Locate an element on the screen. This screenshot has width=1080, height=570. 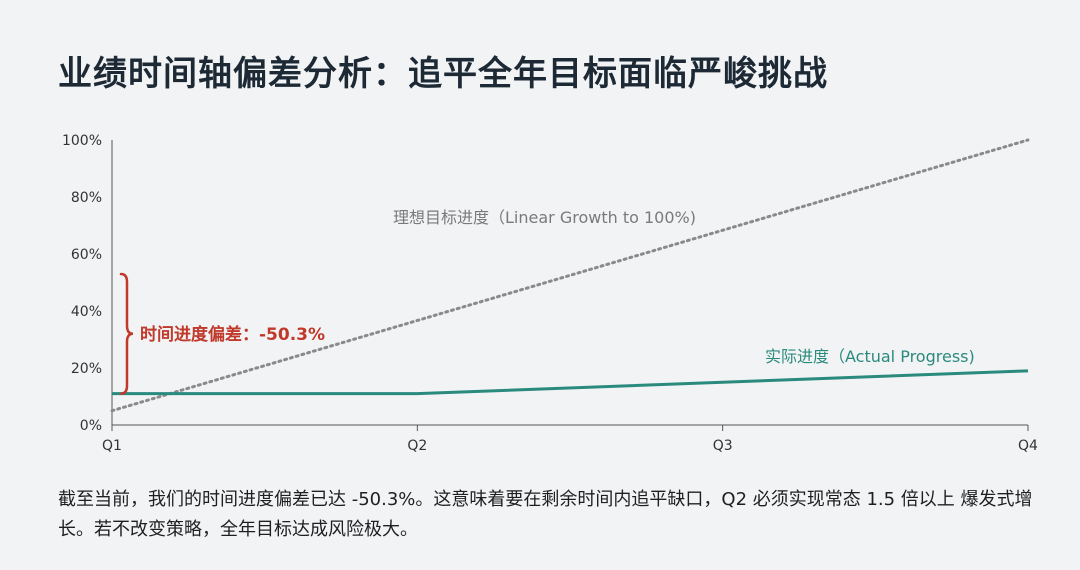
page-title: 业绩时间轴偏差分析：追平全年目标面临严峻挑战 is located at coordinates (443, 74).